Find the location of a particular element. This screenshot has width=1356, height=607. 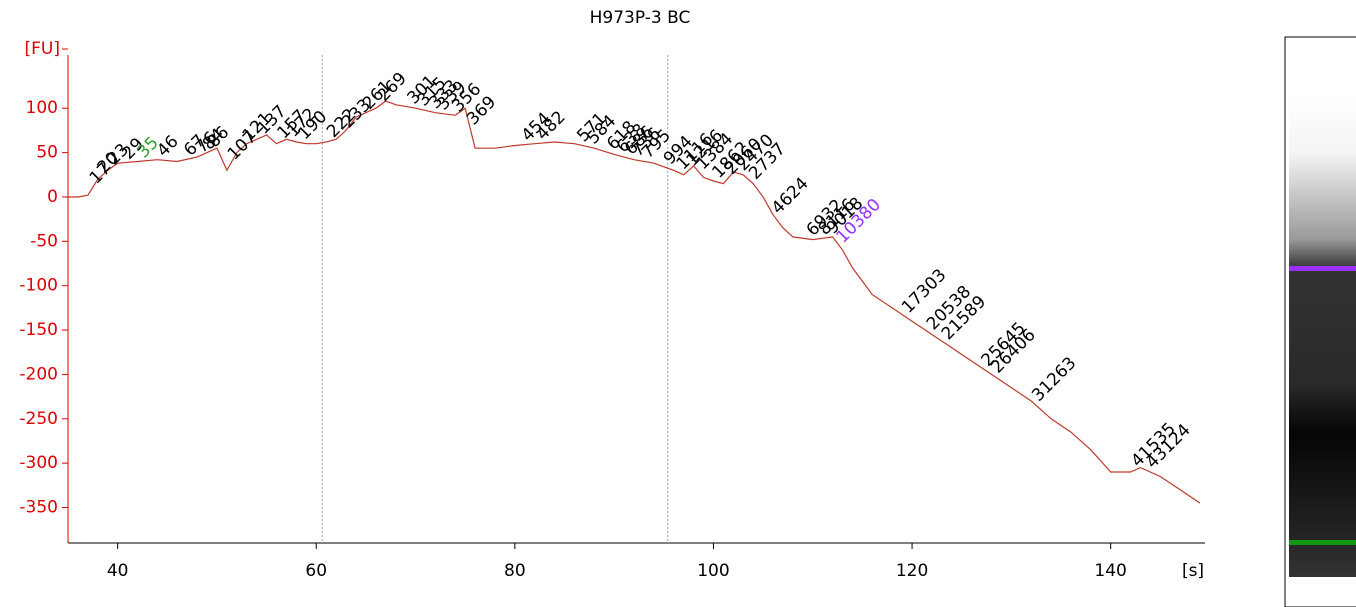

y-tick-label: -100 is located at coordinates (38, 286).